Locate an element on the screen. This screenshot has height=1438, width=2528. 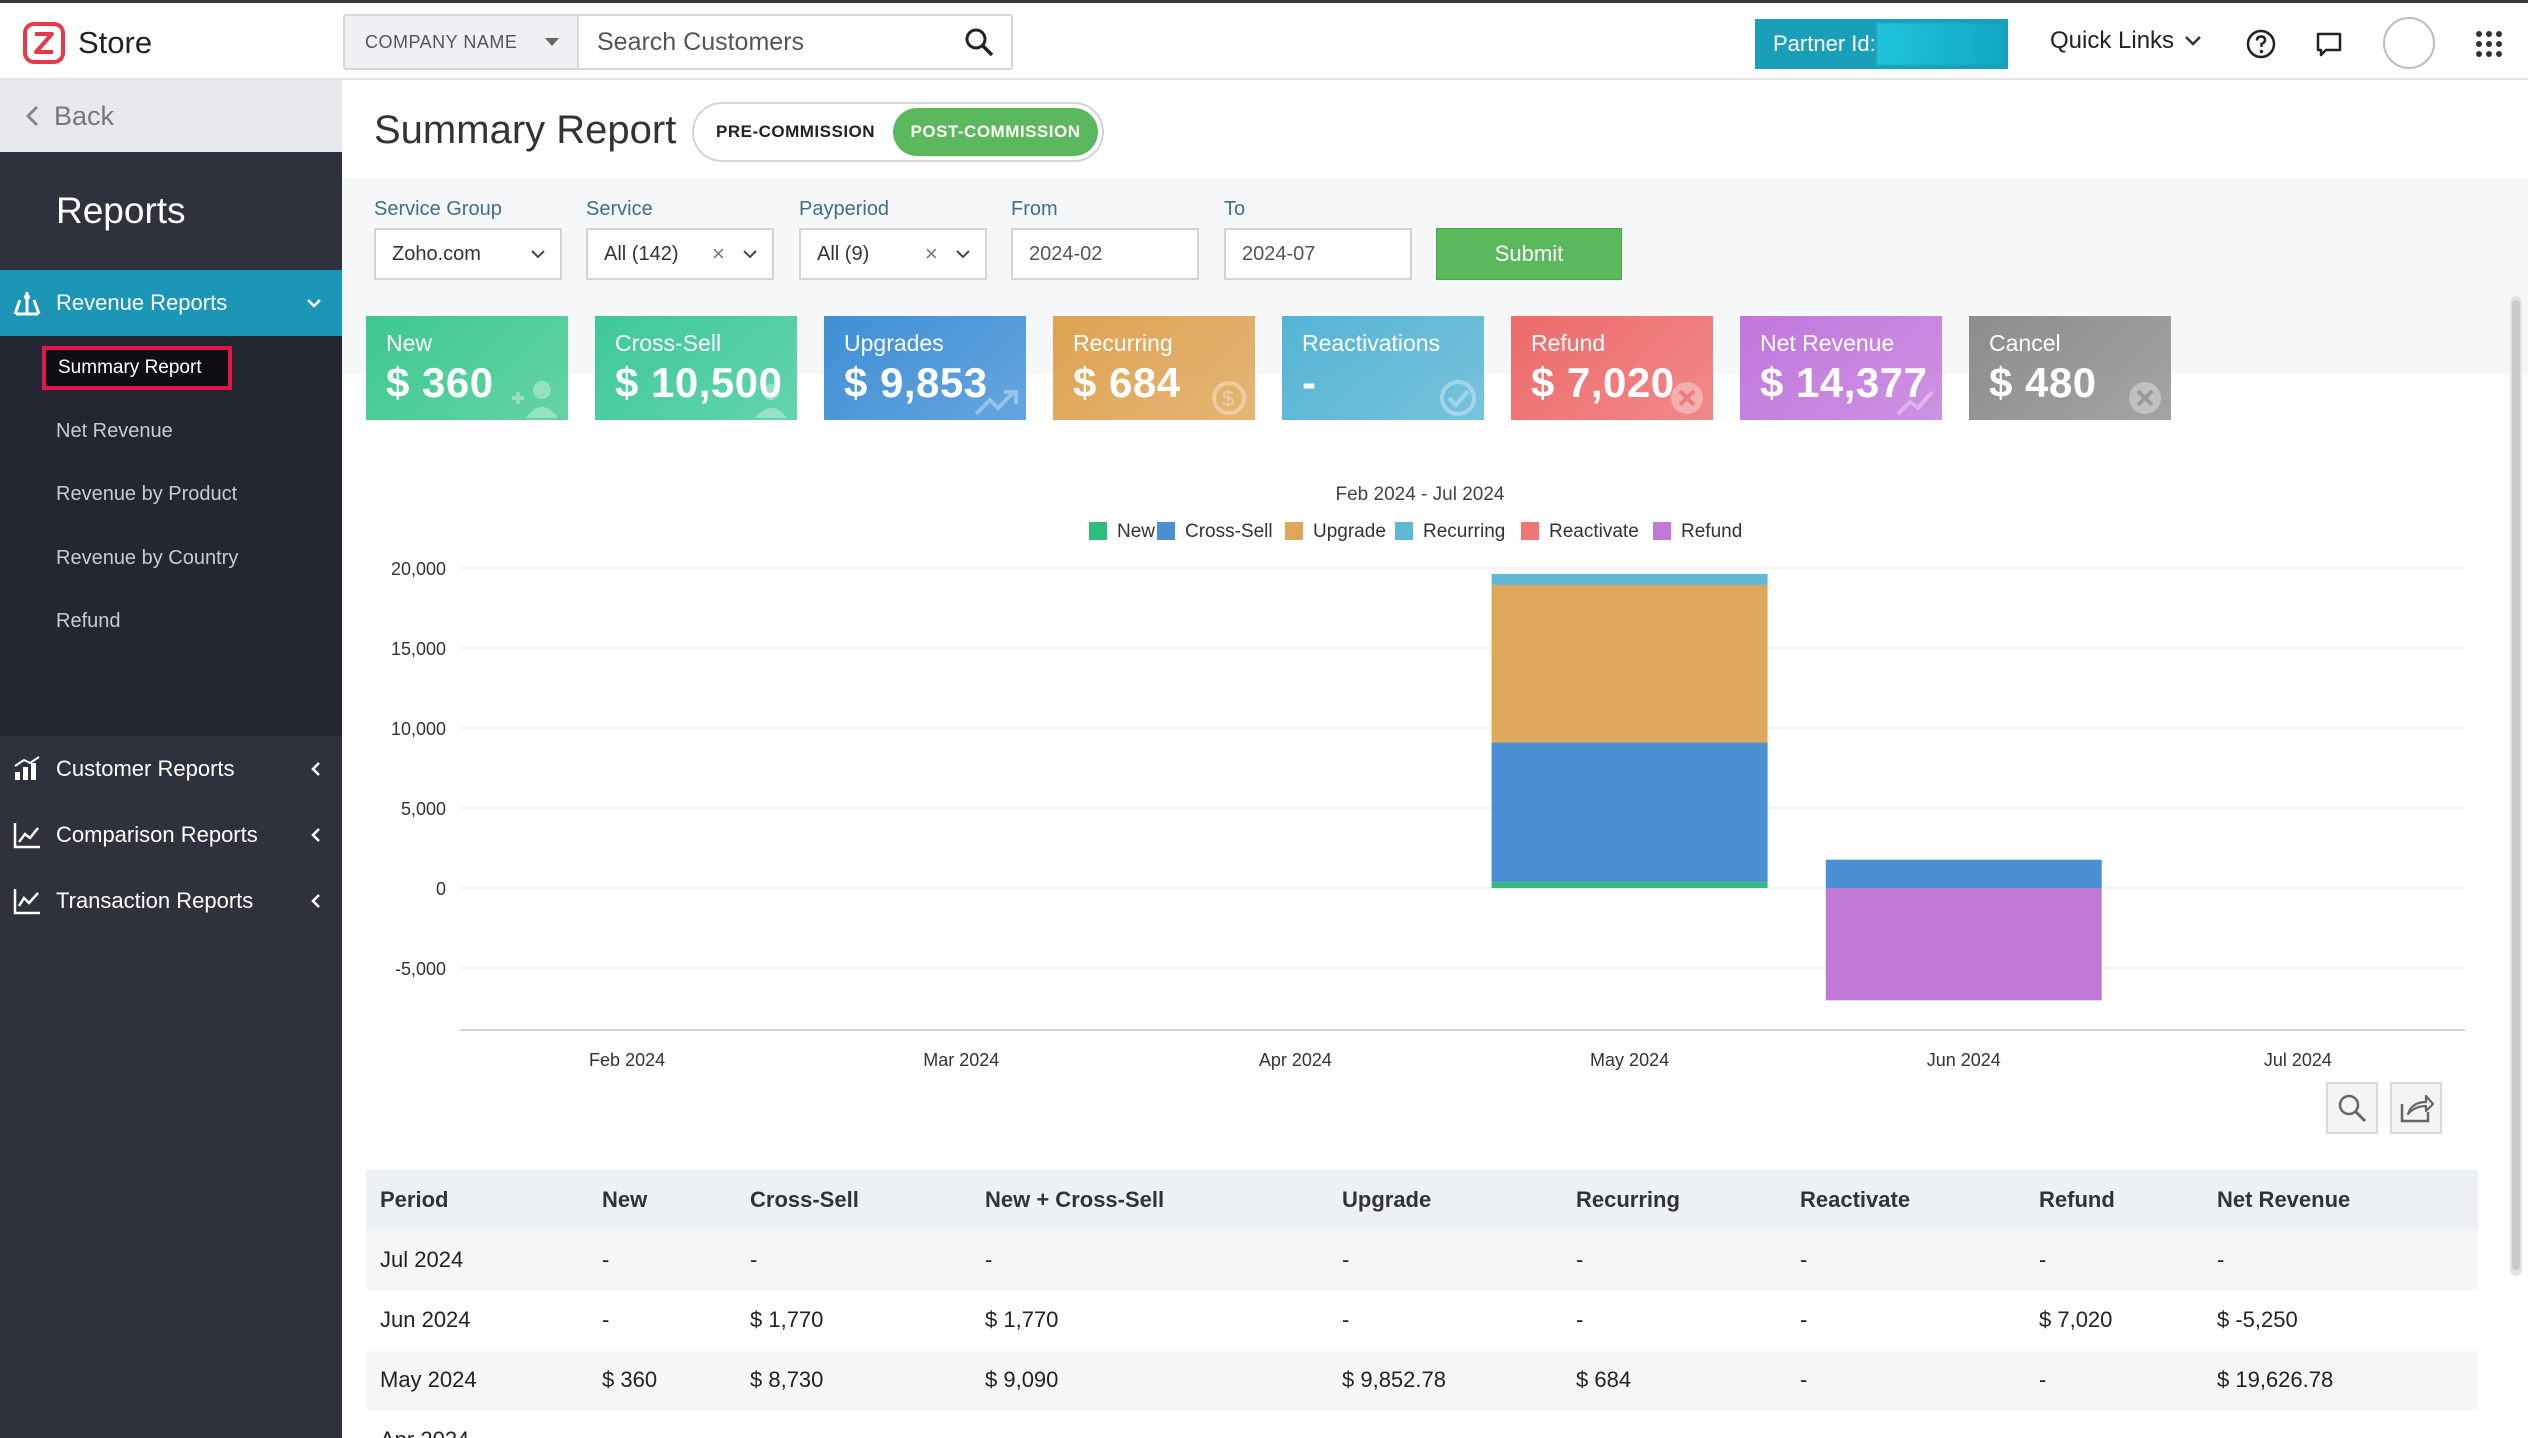
back-button: Back is located at coordinates (171, 116).